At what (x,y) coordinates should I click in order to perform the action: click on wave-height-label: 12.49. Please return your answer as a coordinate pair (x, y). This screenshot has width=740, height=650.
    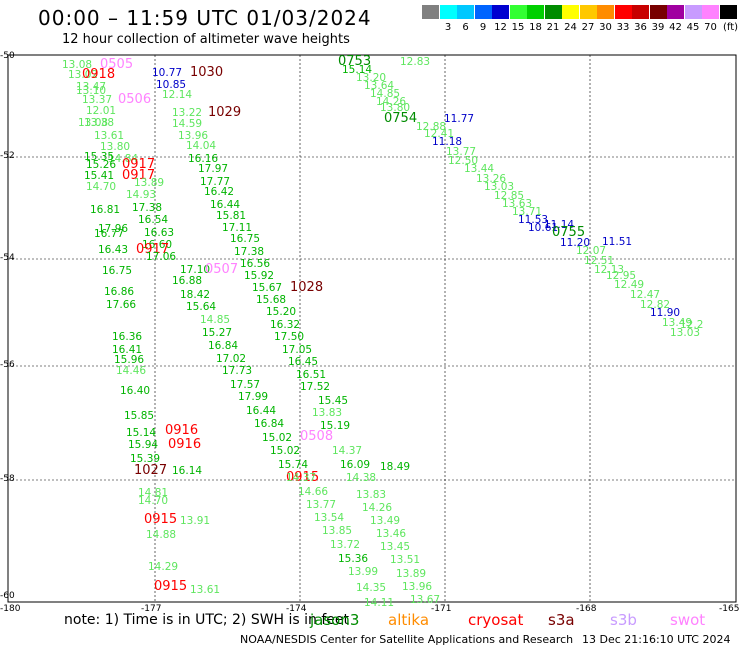
    Looking at the image, I should click on (629, 285).